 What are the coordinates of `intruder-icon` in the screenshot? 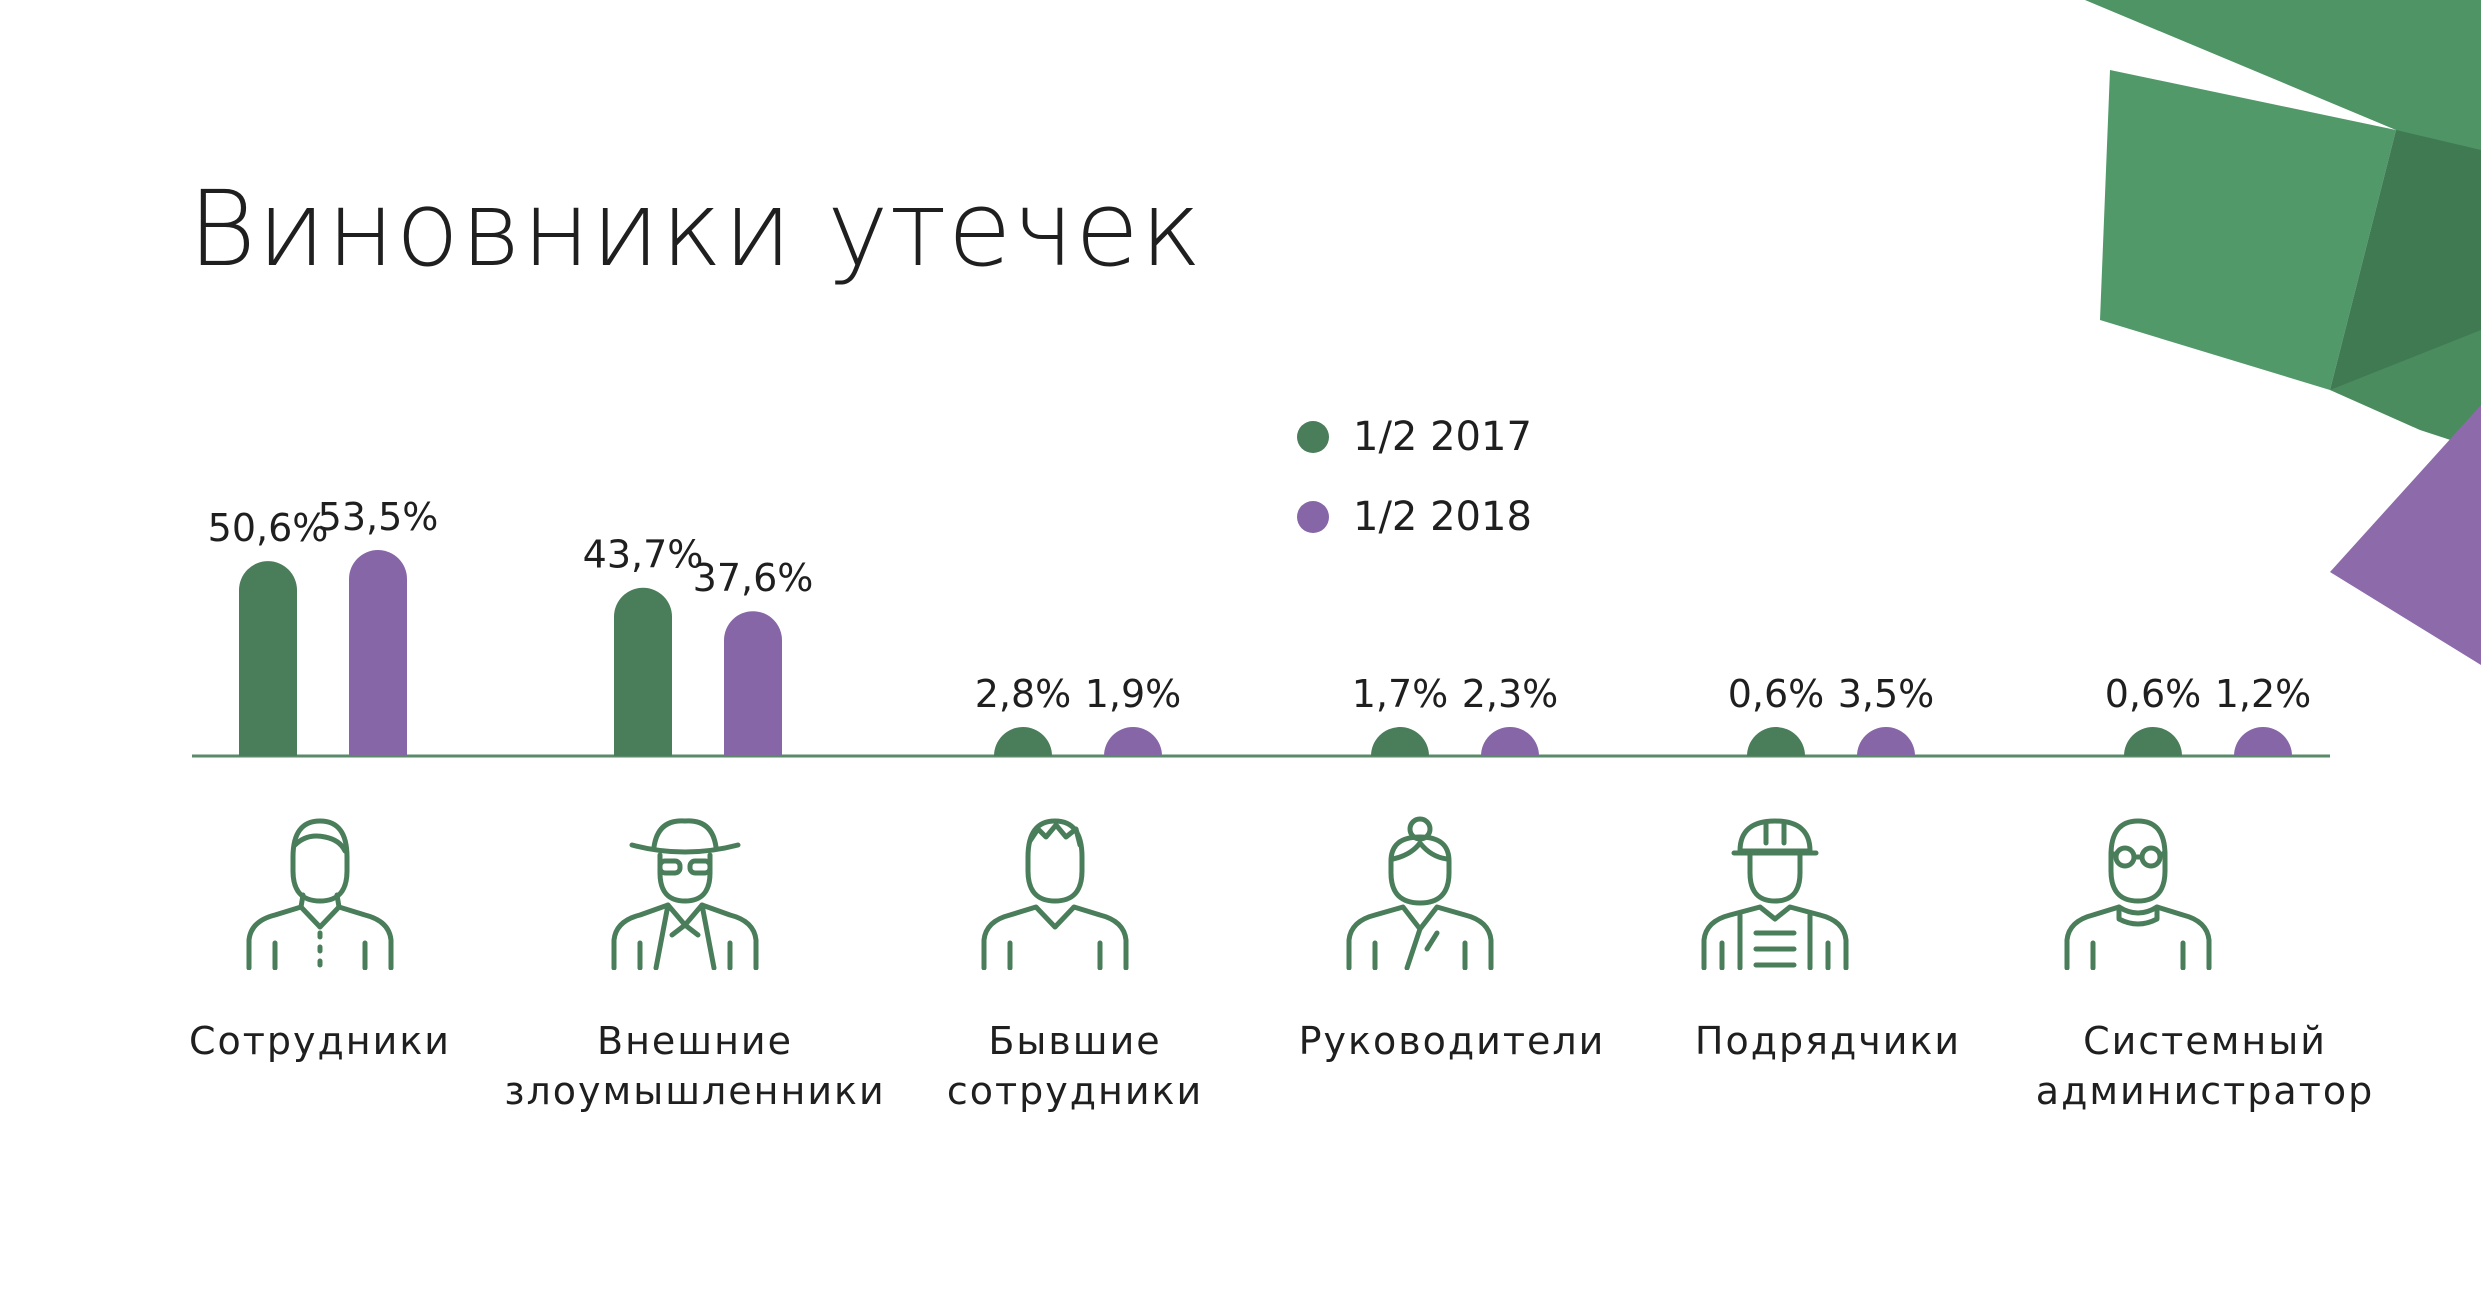 It's located at (685, 894).